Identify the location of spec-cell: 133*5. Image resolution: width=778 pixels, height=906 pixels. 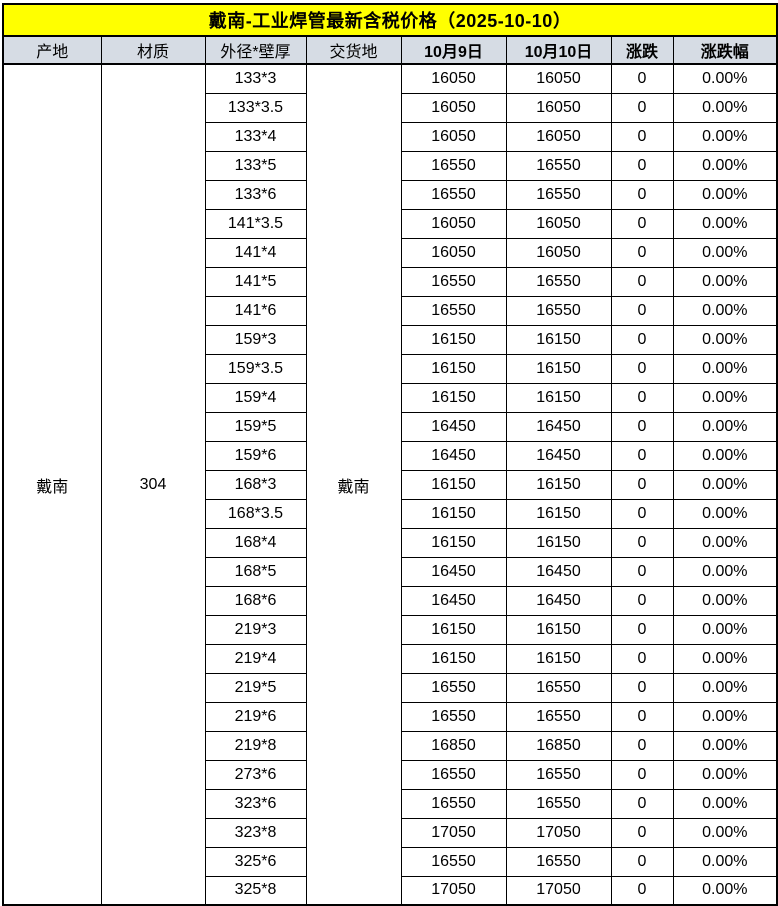
(255, 165).